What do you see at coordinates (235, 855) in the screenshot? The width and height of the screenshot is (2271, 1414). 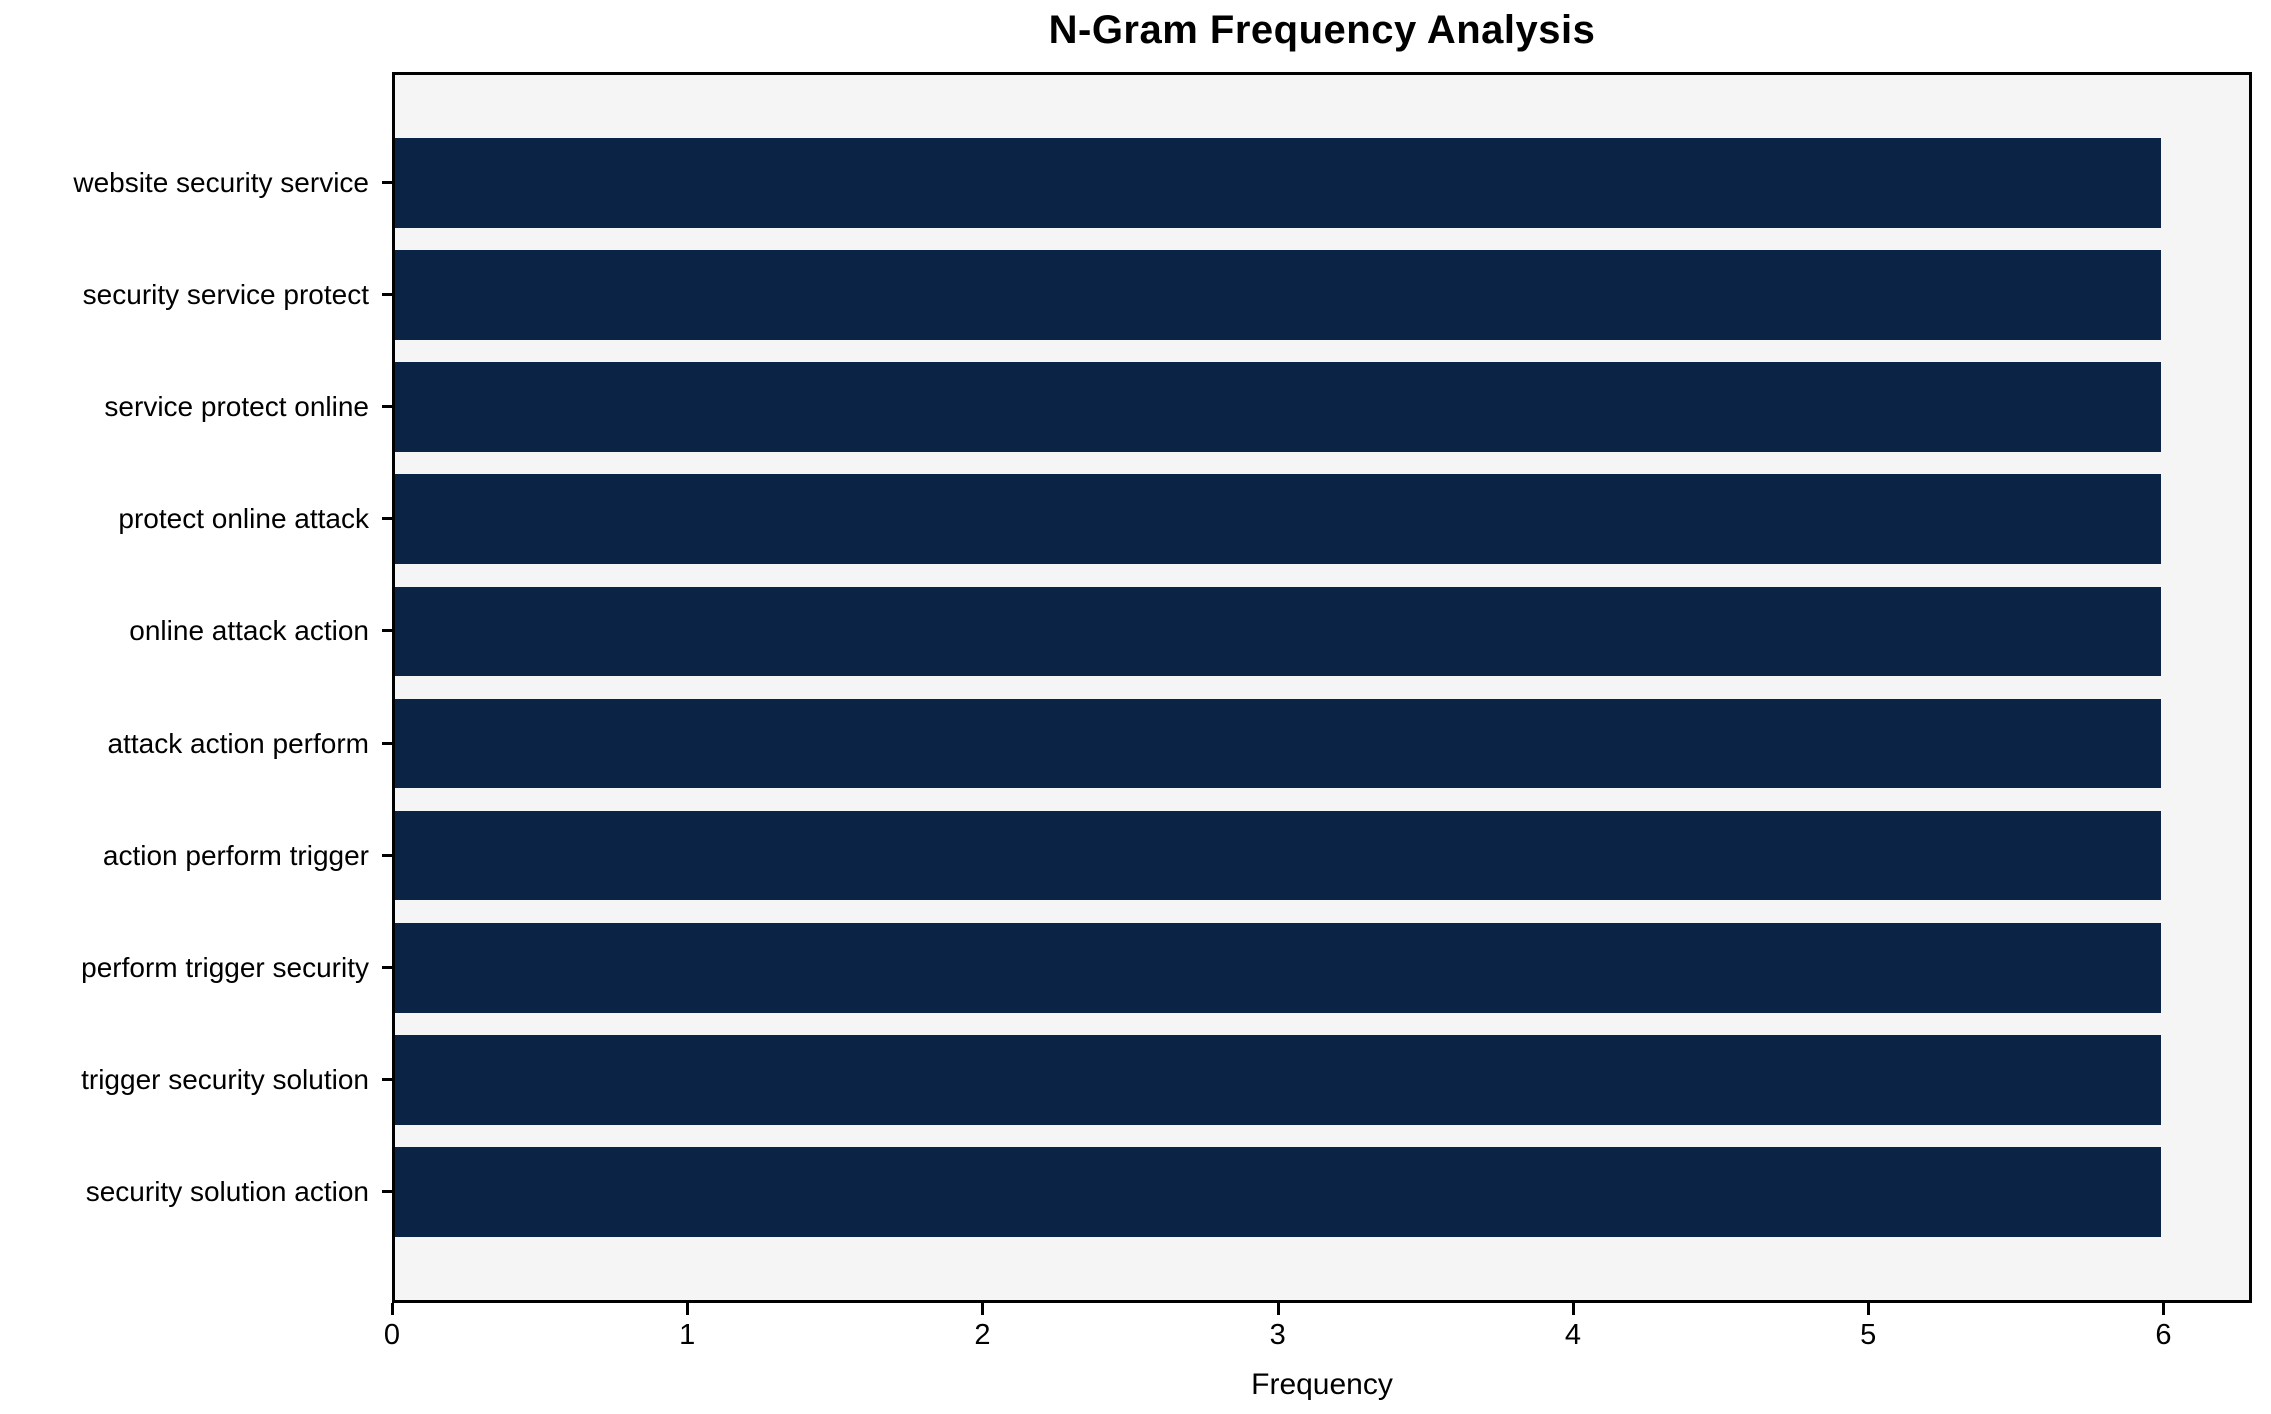 I see `y-tick-label: action perform trigger` at bounding box center [235, 855].